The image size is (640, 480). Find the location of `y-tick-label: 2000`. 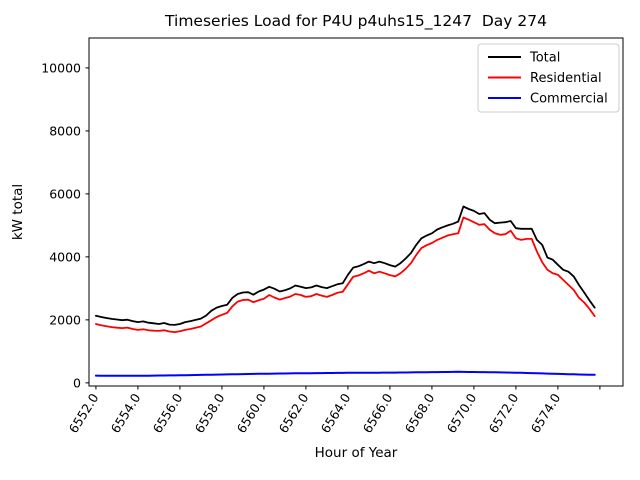

y-tick-label: 2000 is located at coordinates (65, 319).